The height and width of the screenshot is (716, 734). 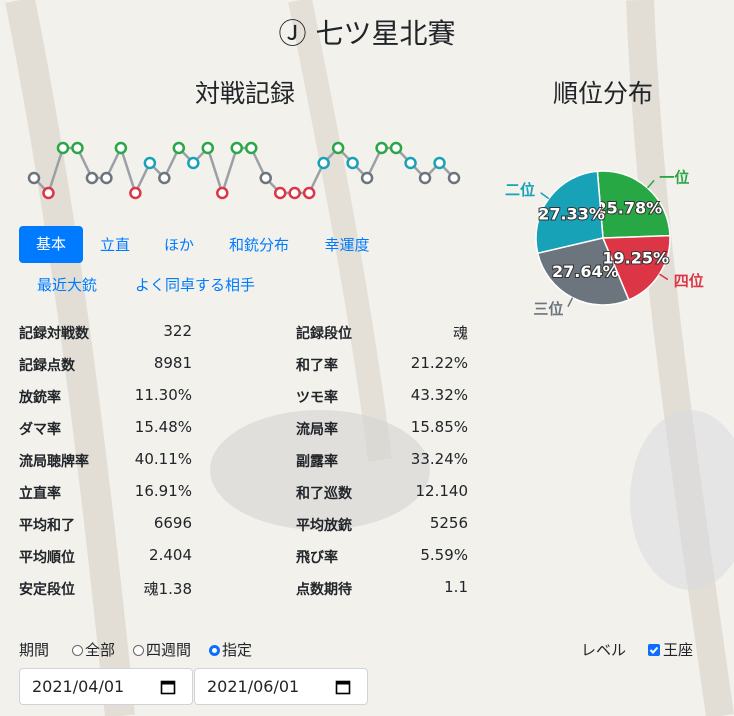 What do you see at coordinates (115, 245) in the screenshot?
I see `tab: 立直` at bounding box center [115, 245].